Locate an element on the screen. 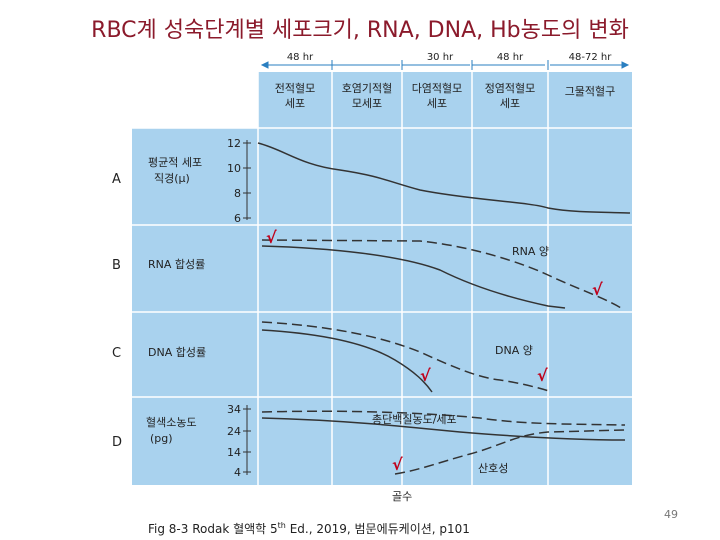  page-number: 49 is located at coordinates (671, 514).